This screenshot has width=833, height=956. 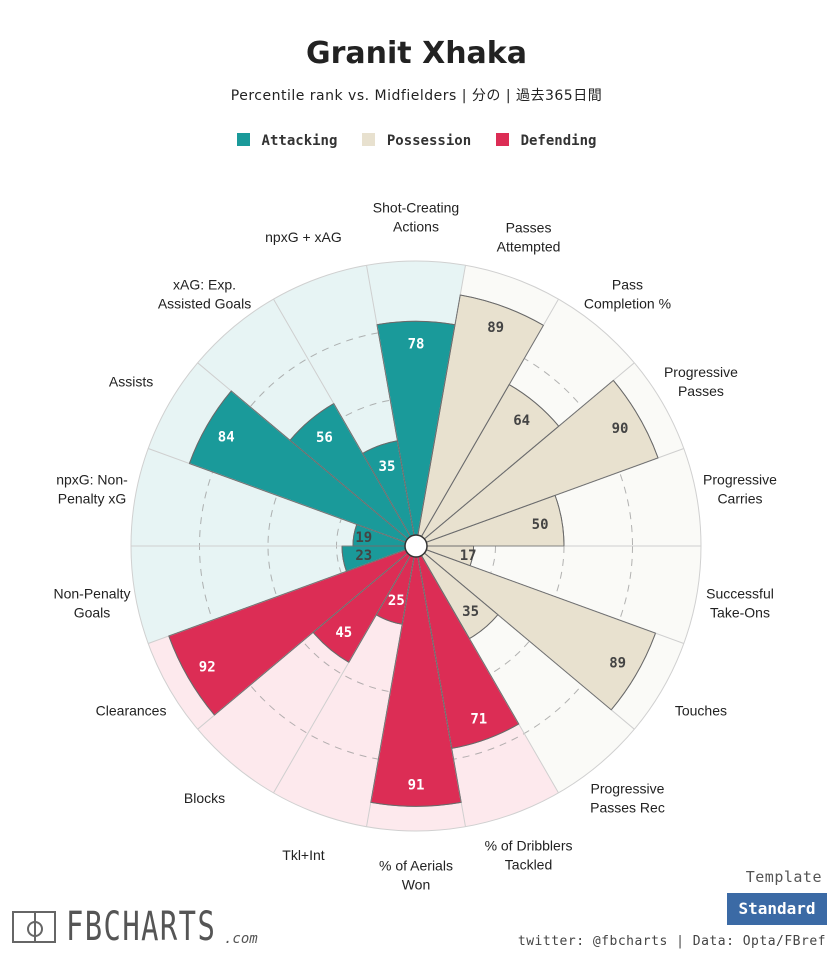 I want to click on category-label-line: Penalty xG, so click(x=92, y=498).